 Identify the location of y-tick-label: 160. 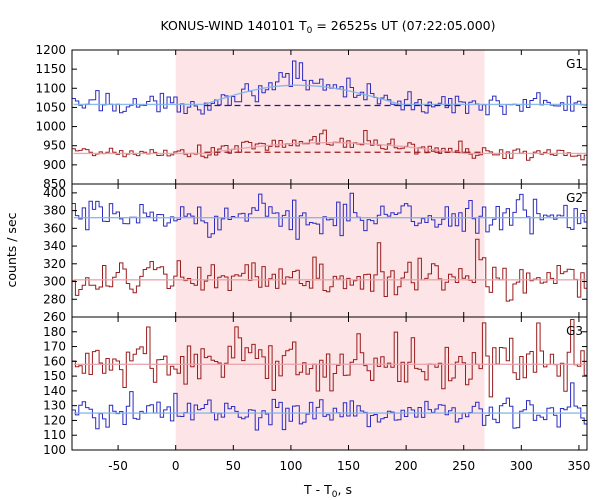
(54, 361).